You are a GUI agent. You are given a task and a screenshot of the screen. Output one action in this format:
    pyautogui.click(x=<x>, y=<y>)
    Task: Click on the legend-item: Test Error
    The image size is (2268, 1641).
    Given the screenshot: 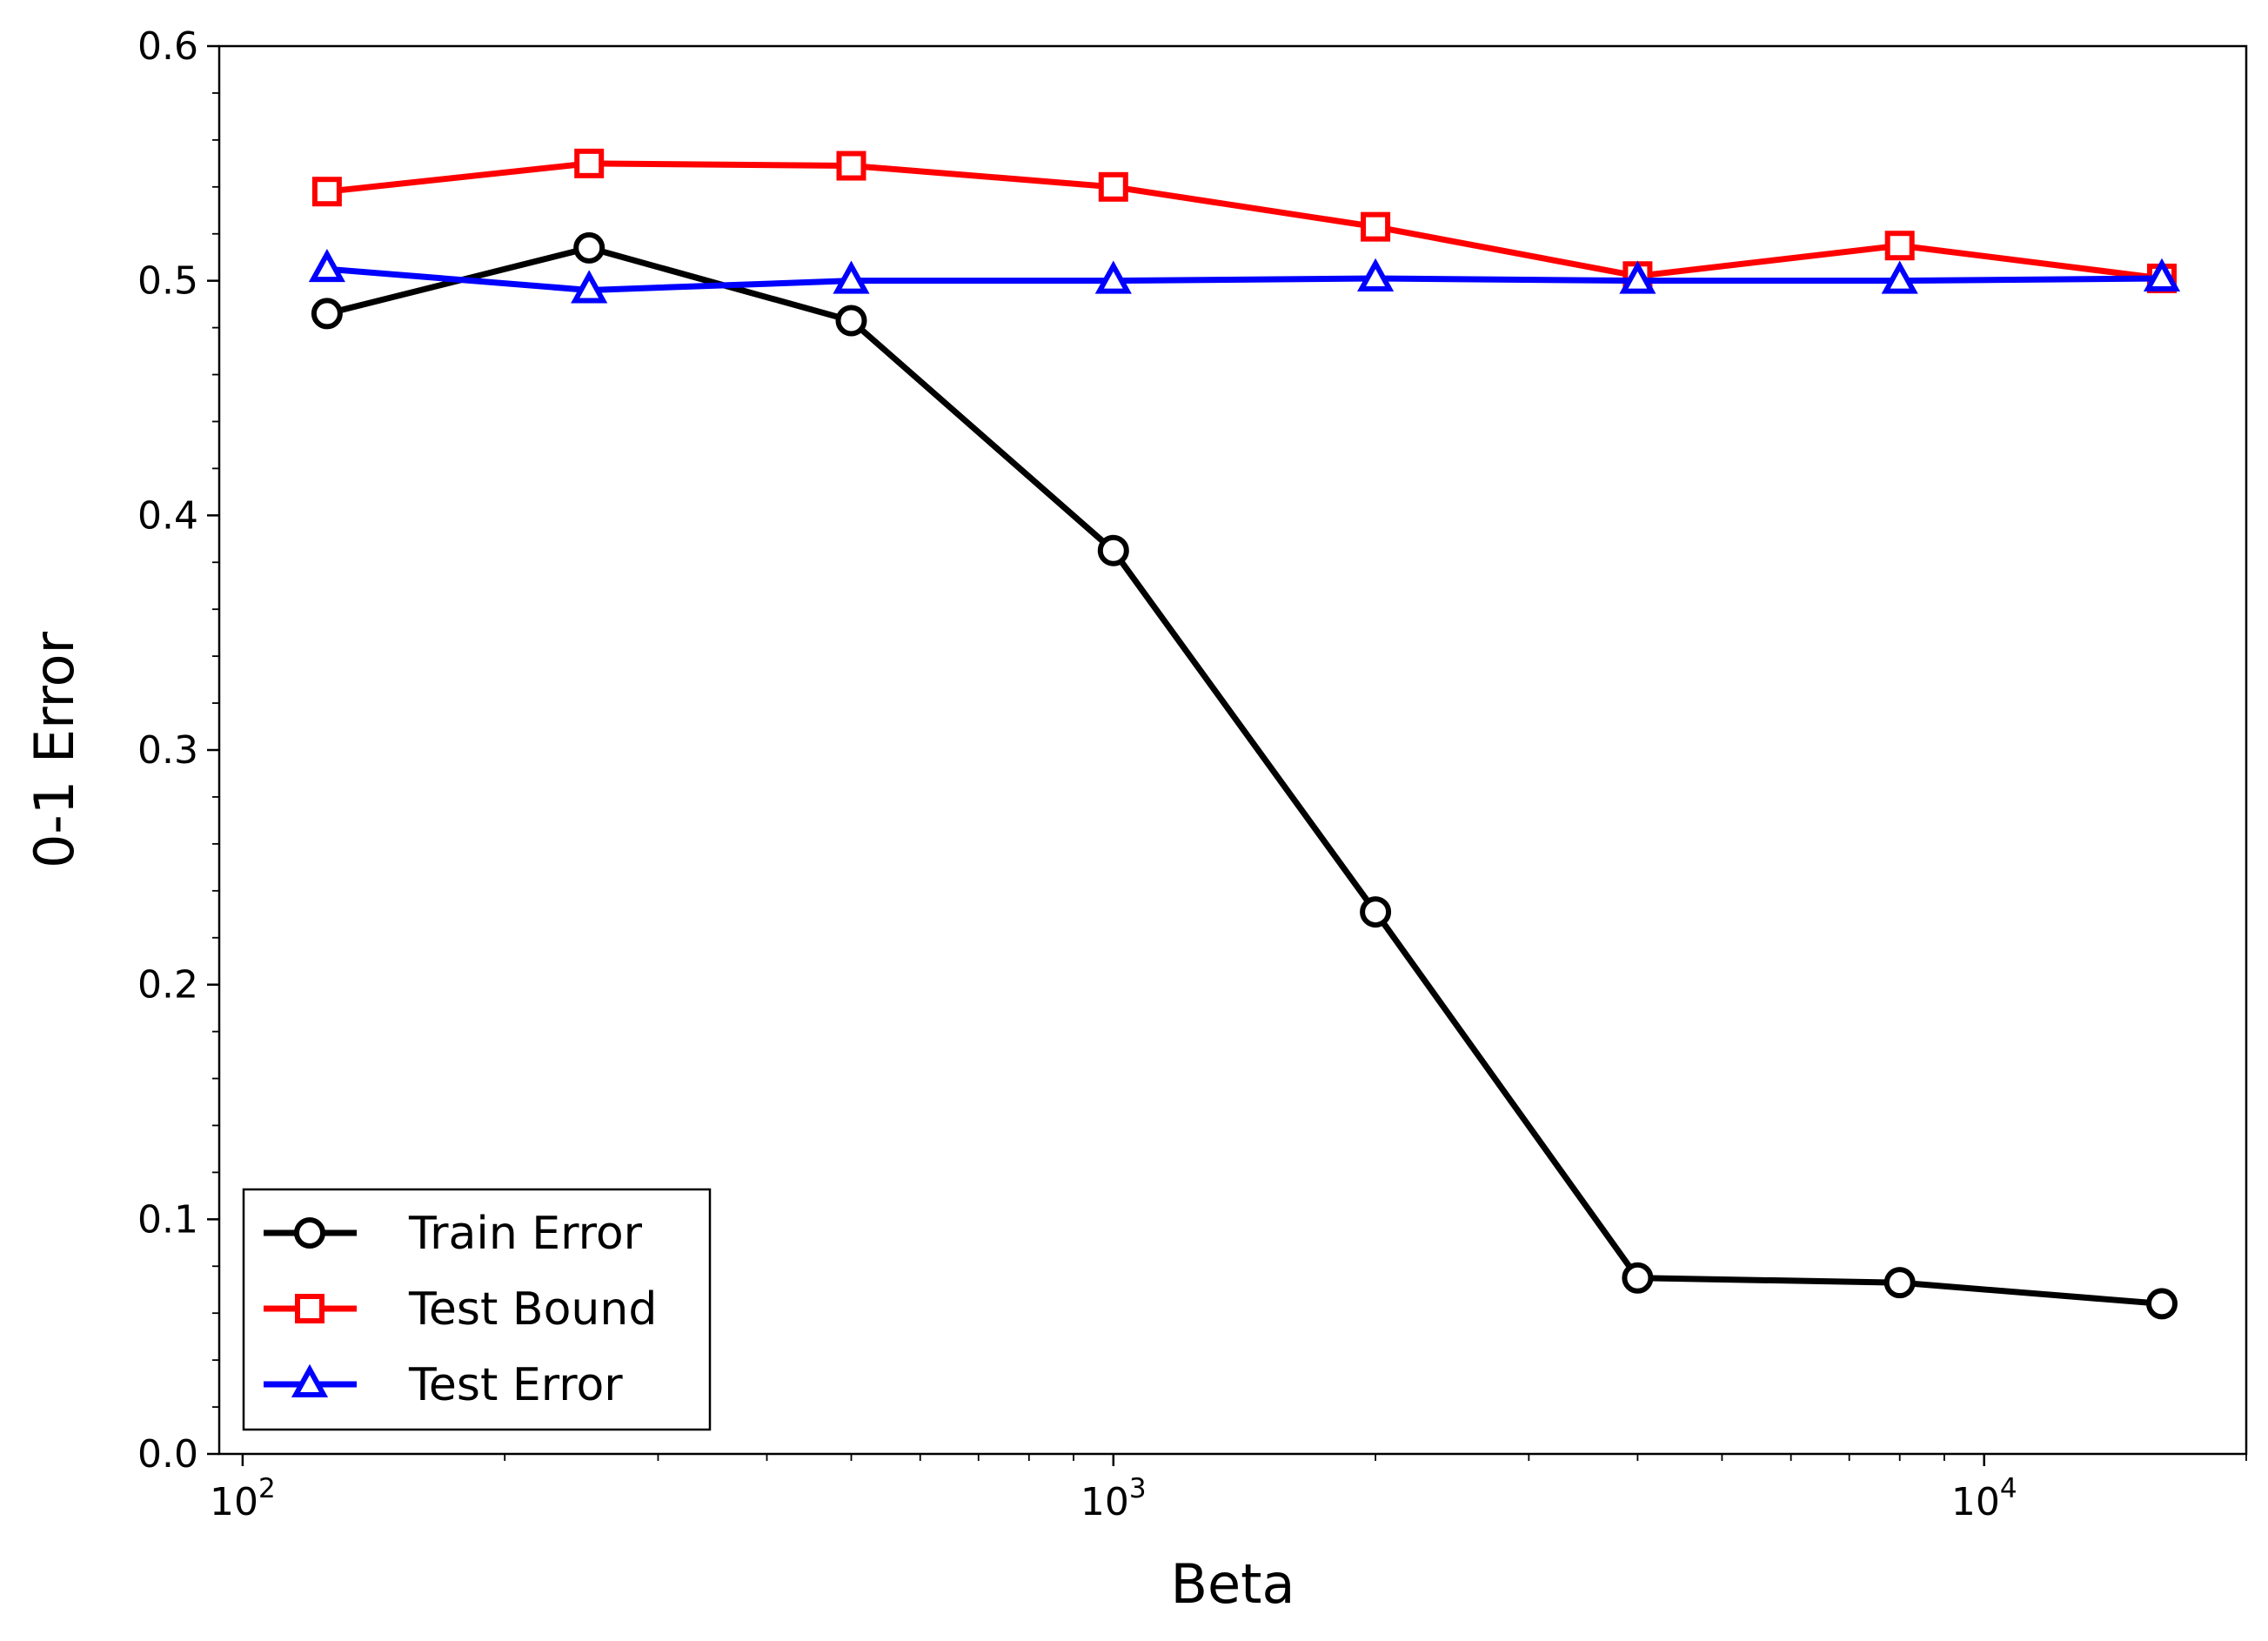 What is the action you would take?
    pyautogui.click(x=444, y=1385)
    